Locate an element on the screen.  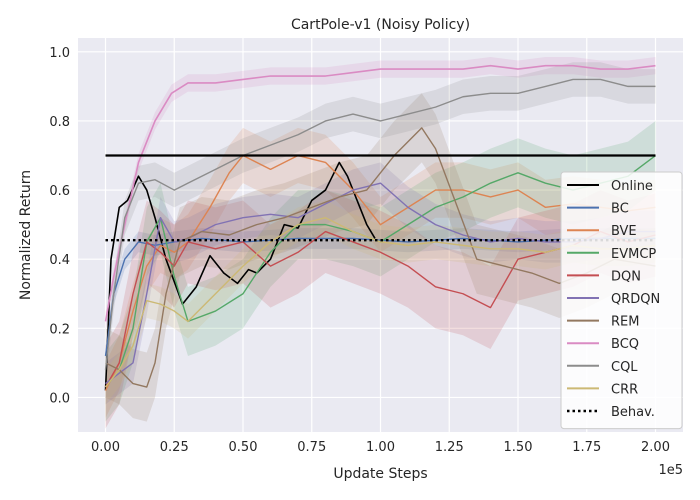
legend-label: REM is located at coordinates (625, 322).